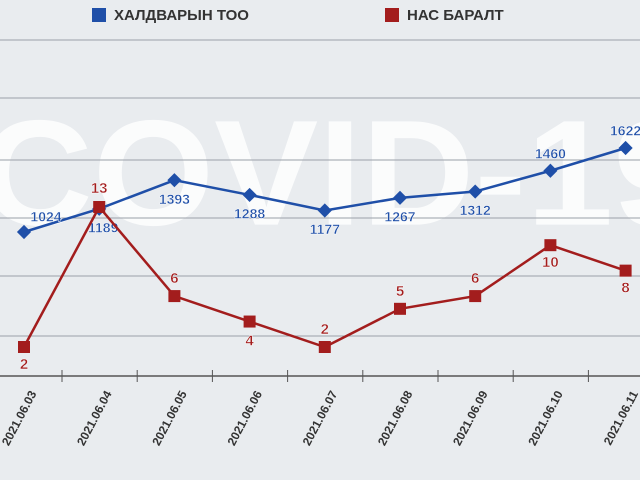 The width and height of the screenshot is (640, 480). Describe the element at coordinates (550, 262) in the screenshot. I see `data-label: 10` at that location.